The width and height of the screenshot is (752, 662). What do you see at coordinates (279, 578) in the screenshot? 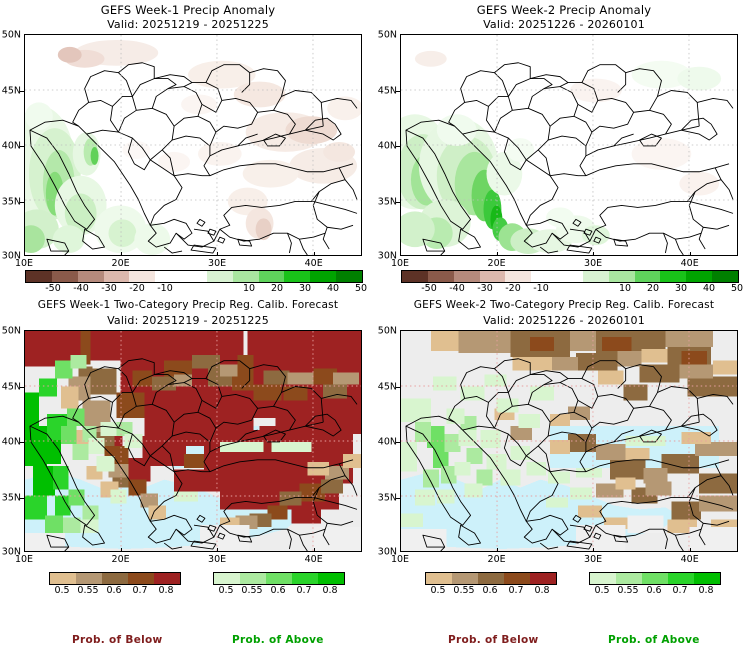
I see `colorbar-above-week1` at bounding box center [279, 578].